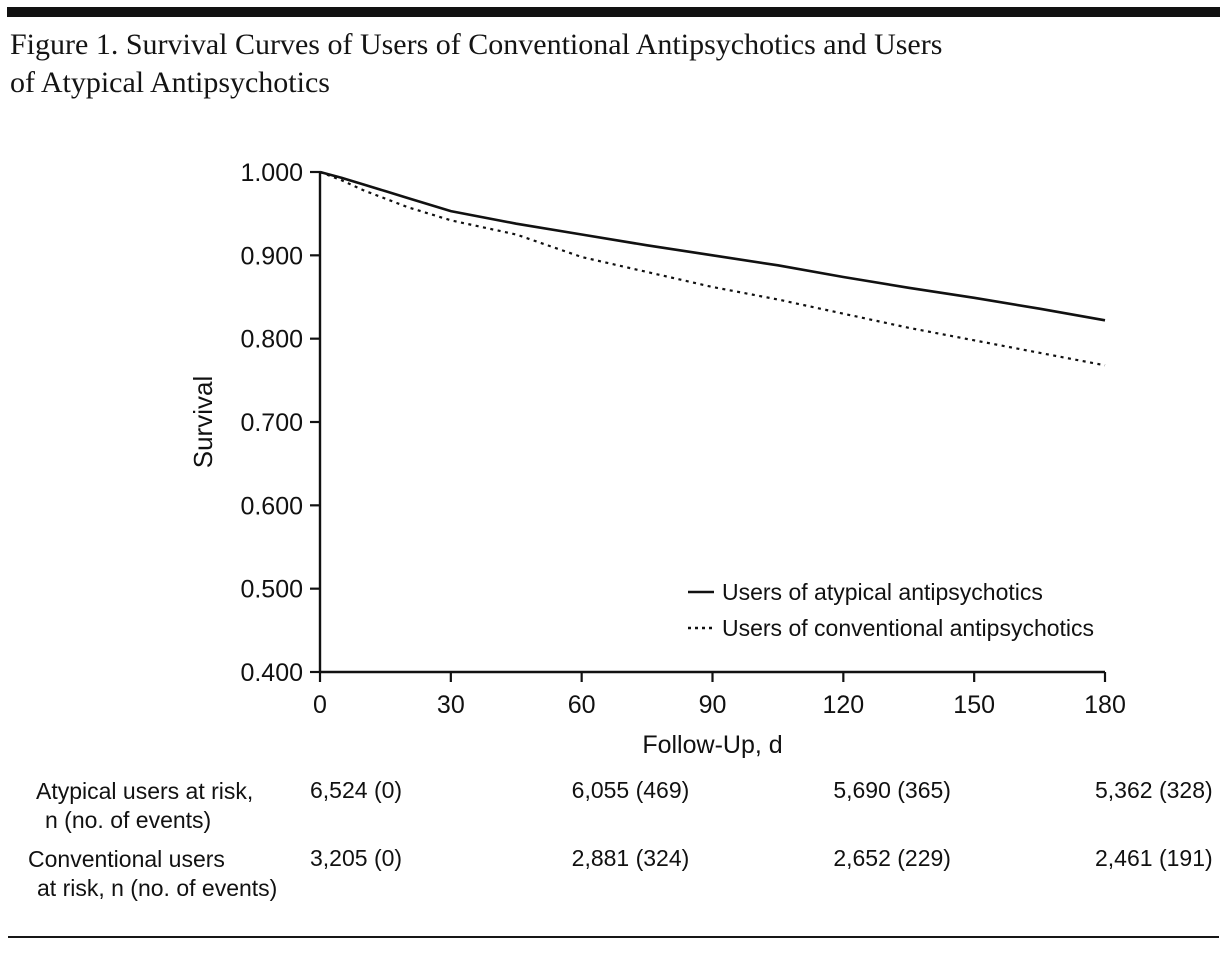 The image size is (1227, 974). What do you see at coordinates (892, 790) in the screenshot?
I see `risk-value: 5,690 (365)` at bounding box center [892, 790].